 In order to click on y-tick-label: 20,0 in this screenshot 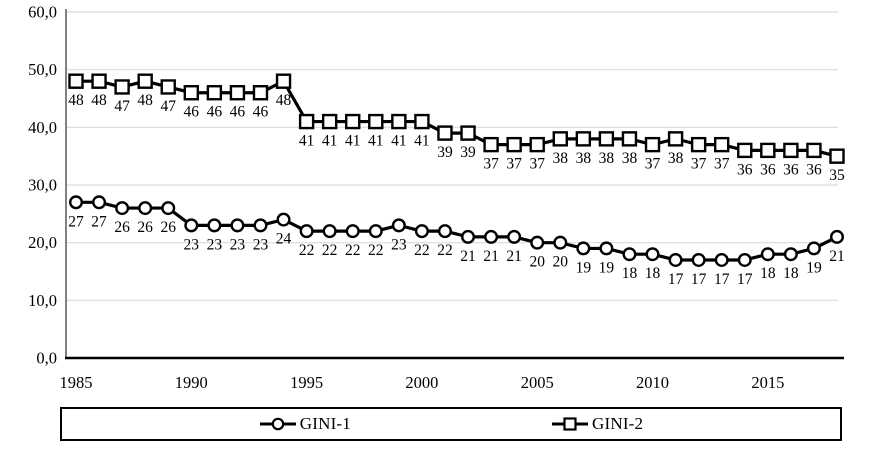, I will do `click(42, 242)`.